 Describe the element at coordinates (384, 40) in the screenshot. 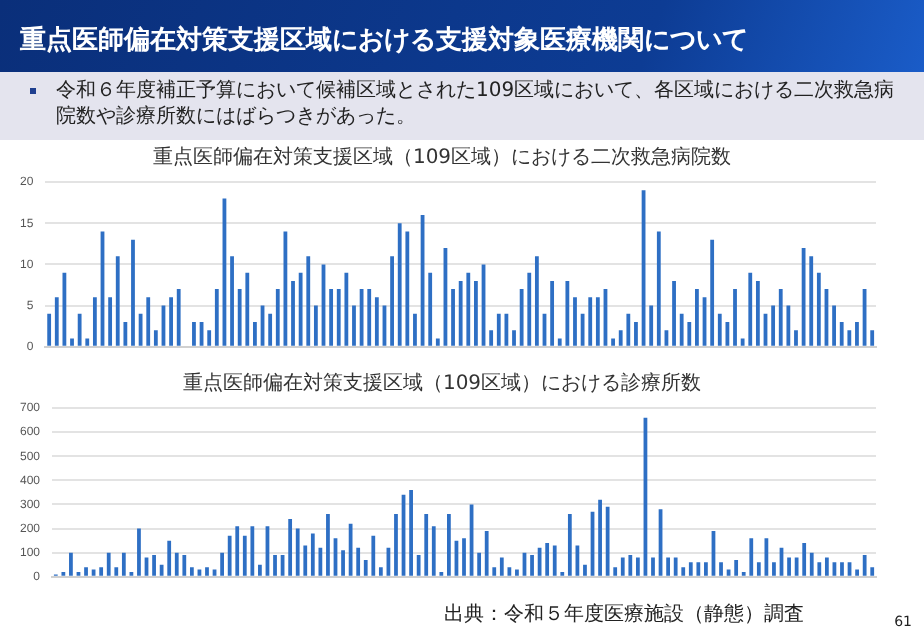

I see `text: 重点医師偏在対策支援区域における支援対象医療機関について` at that location.